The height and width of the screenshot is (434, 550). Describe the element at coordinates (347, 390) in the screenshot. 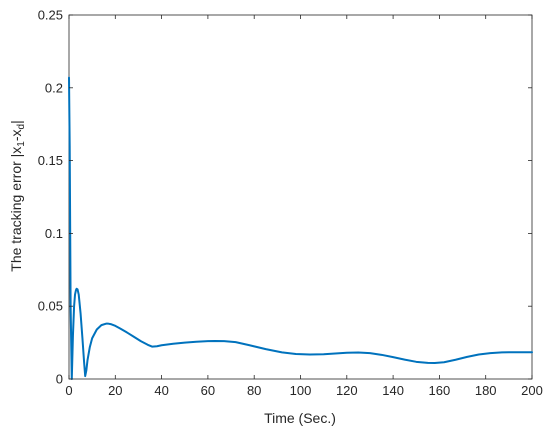

I see `x-tick-label: 120` at that location.